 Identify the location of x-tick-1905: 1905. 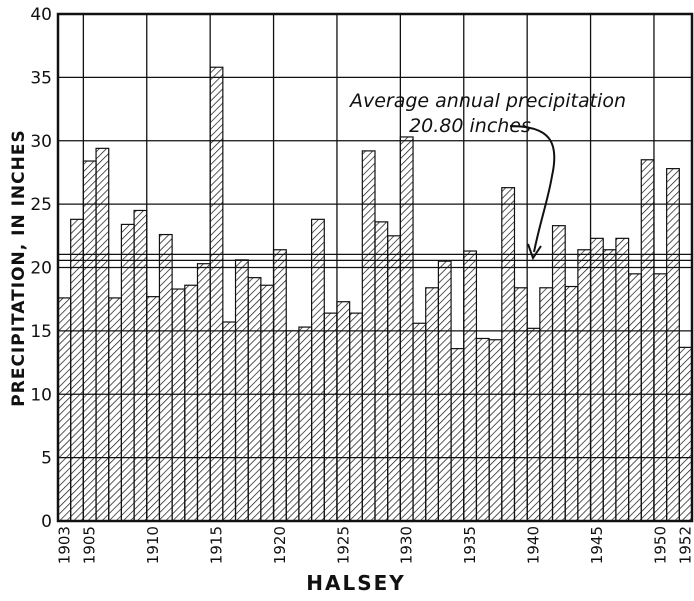
(90, 545).